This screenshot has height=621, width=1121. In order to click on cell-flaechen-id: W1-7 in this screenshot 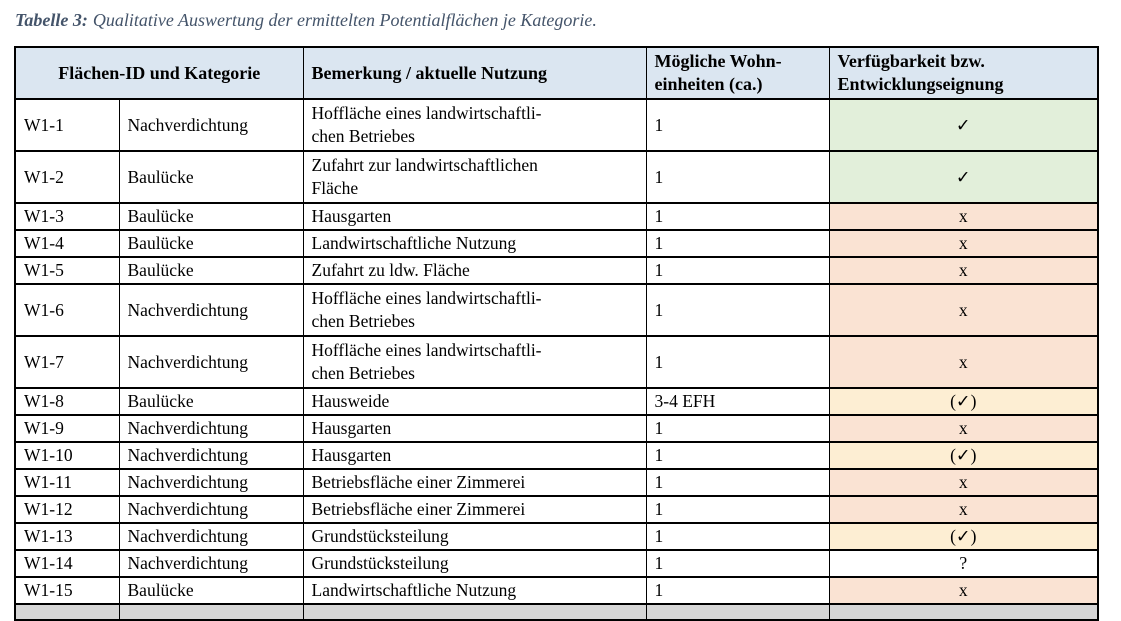, I will do `click(67, 362)`.